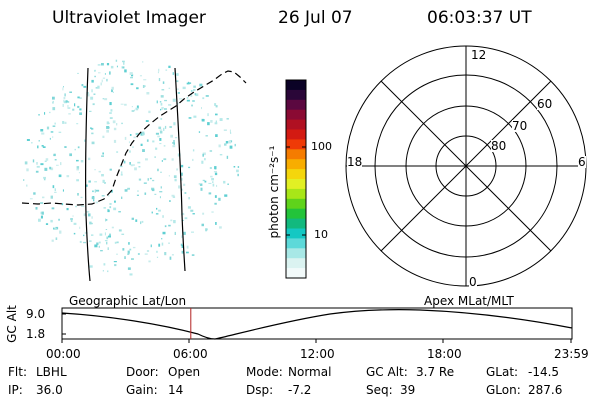 Image resolution: width=600 pixels, height=400 pixels. What do you see at coordinates (317, 324) in the screenshot?
I see `altitude-curve` at bounding box center [317, 324].